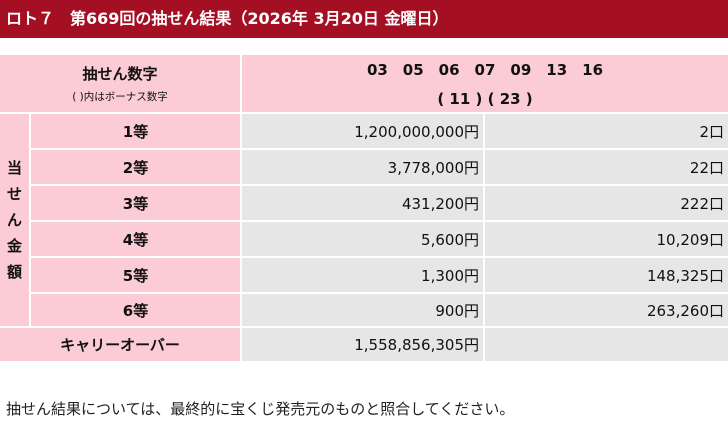 This screenshot has width=728, height=431. What do you see at coordinates (260, 409) in the screenshot?
I see `footer-note: 抽せん結果については、最終的に宝くじ発売元のものと照合してください。` at bounding box center [260, 409].